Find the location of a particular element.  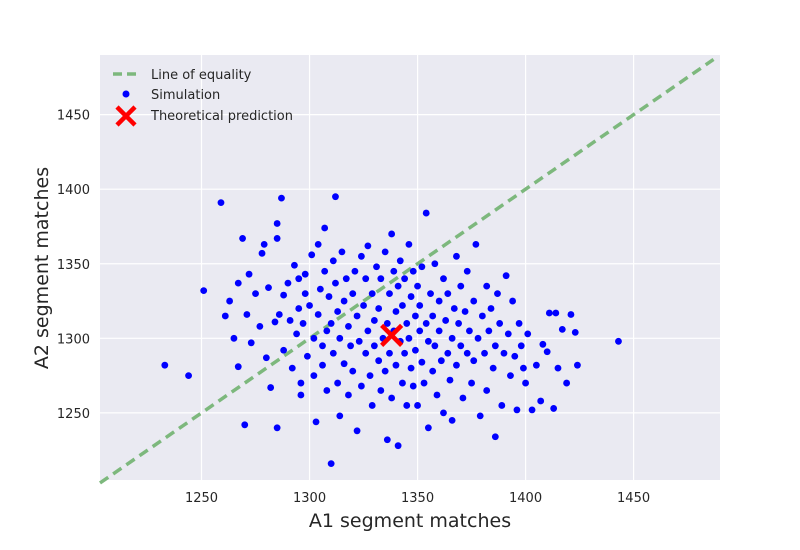

legend-theoretical-prediction-swatch is located at coordinates (126, 116).